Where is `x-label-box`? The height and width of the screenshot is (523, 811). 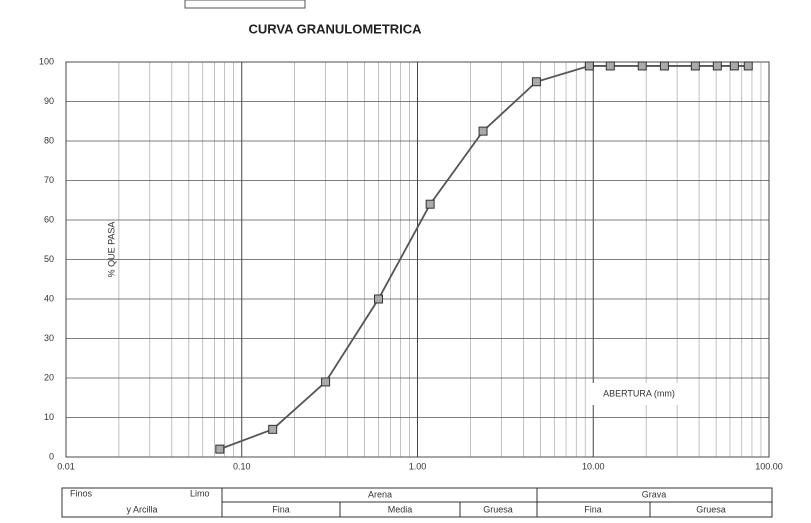 x-label-box is located at coordinates (639, 394).